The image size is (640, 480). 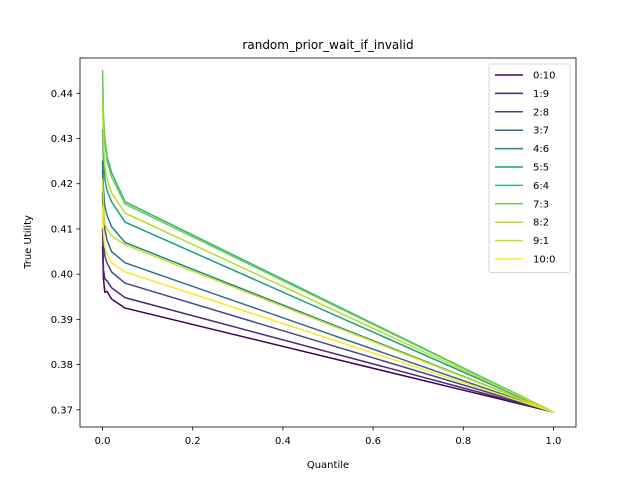 What do you see at coordinates (541, 149) in the screenshot?
I see `legend-label: 4:6` at bounding box center [541, 149].